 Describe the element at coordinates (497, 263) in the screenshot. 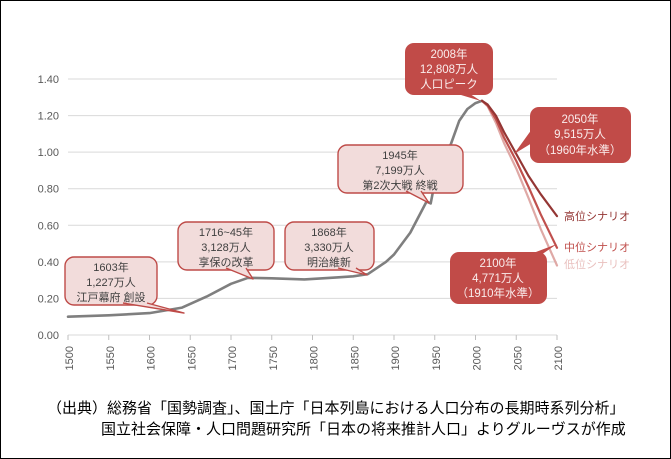

I see `callout-text: 2100年` at that location.